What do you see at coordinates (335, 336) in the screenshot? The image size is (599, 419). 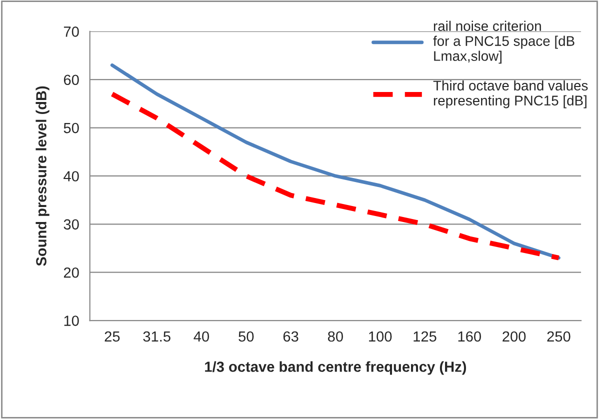 I see `x-tick-label: 80` at bounding box center [335, 336].